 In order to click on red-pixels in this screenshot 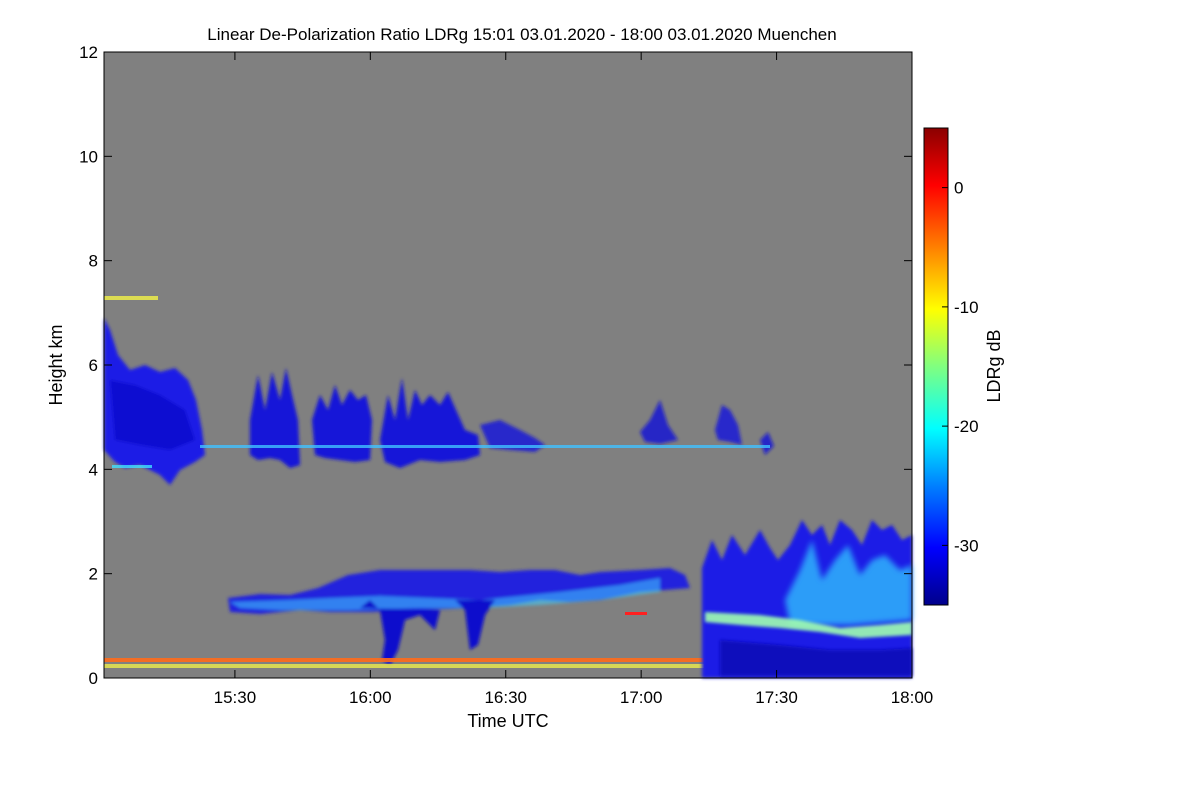, I will do `click(636, 613)`.